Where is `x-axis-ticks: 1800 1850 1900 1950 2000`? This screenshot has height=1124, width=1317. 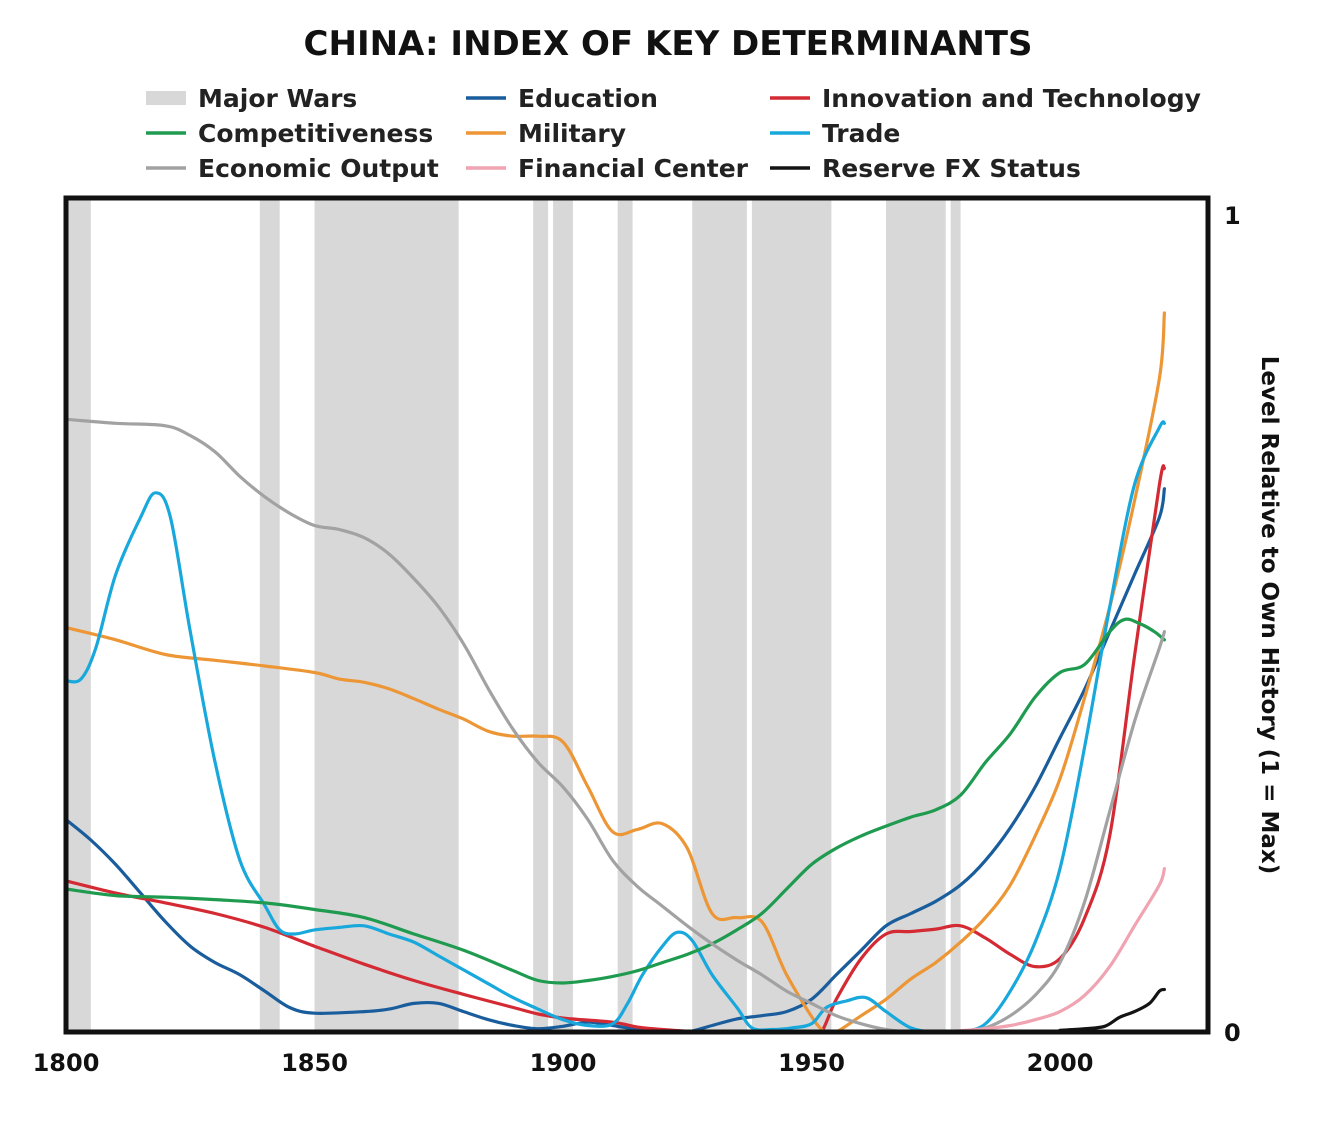
x-axis-ticks: 1800 1850 1900 1950 2000 is located at coordinates (563, 1063).